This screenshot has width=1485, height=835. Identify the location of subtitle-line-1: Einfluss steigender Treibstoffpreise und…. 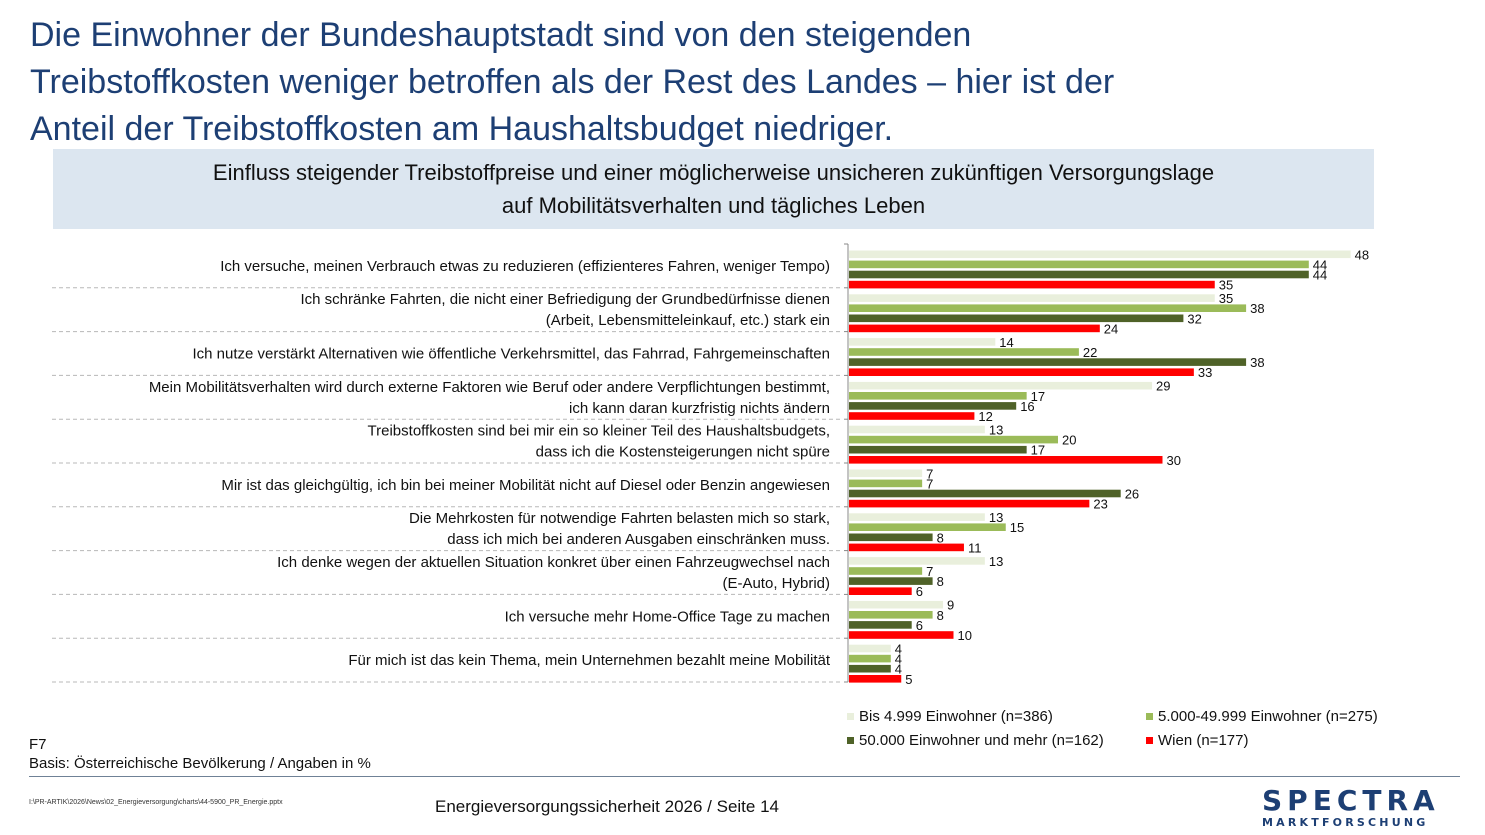
(713, 172).